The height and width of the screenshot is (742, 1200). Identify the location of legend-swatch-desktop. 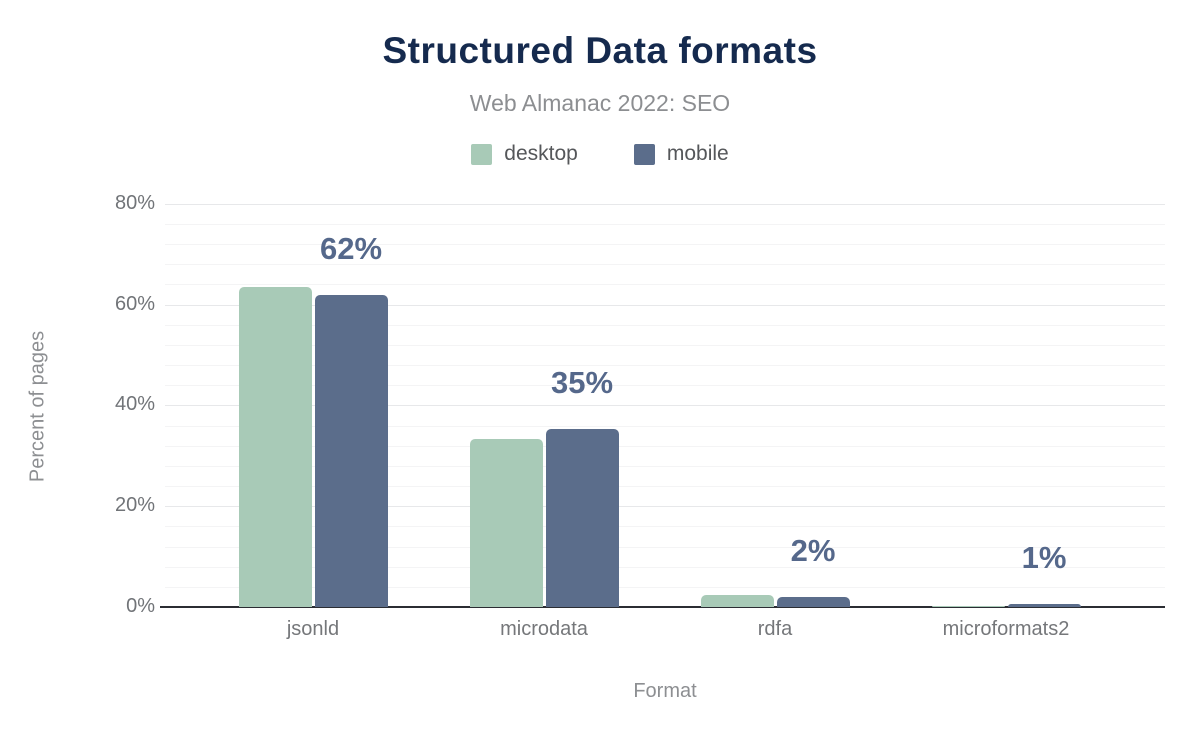
(482, 154).